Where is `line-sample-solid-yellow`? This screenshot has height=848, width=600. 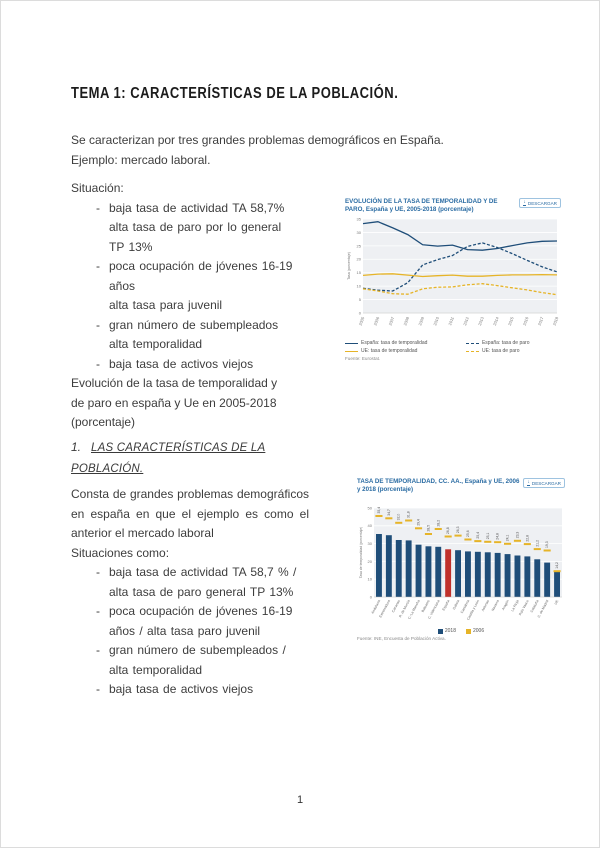 line-sample-solid-yellow is located at coordinates (351, 351).